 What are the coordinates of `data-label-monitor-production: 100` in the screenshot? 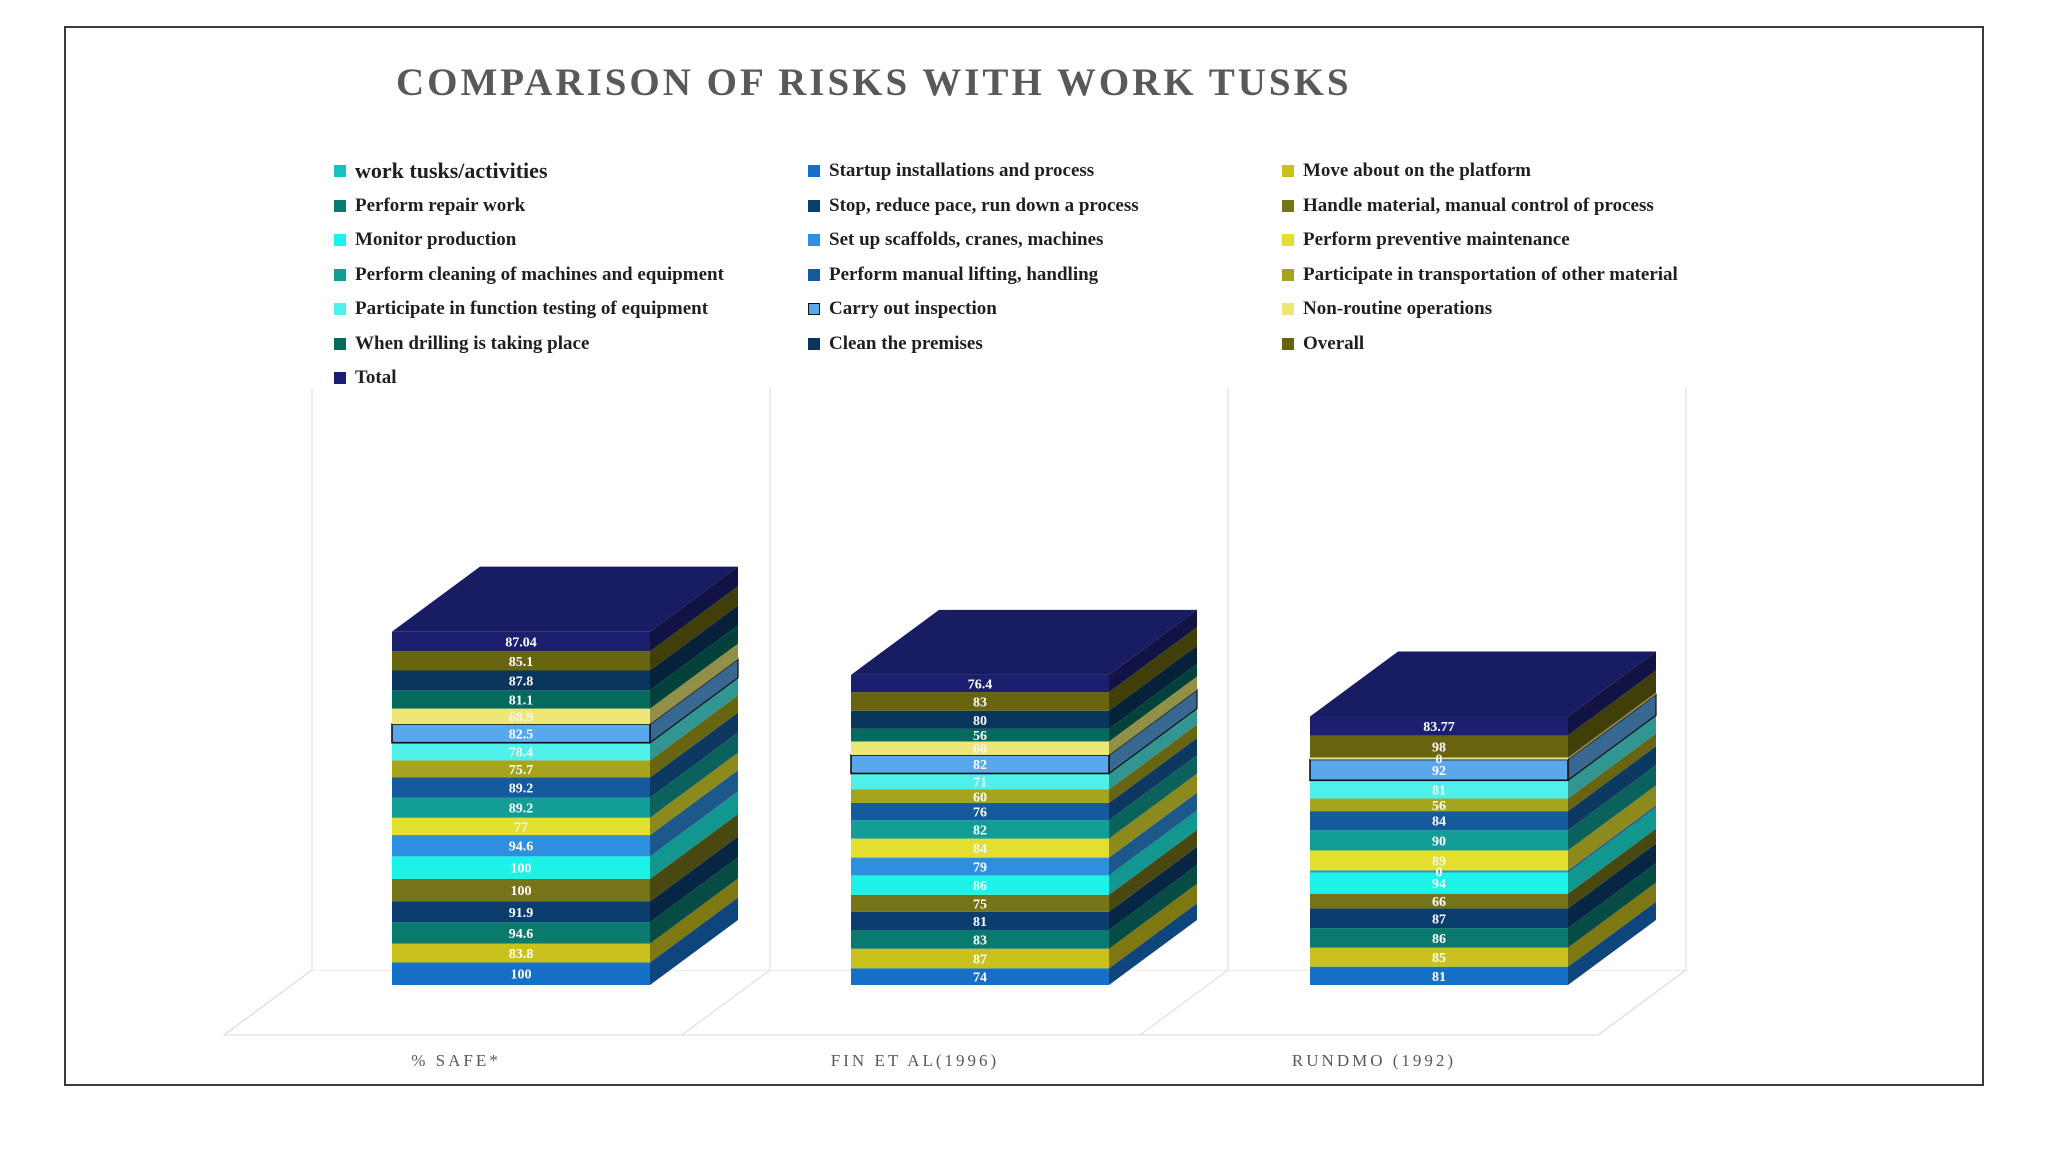 It's located at (521, 869).